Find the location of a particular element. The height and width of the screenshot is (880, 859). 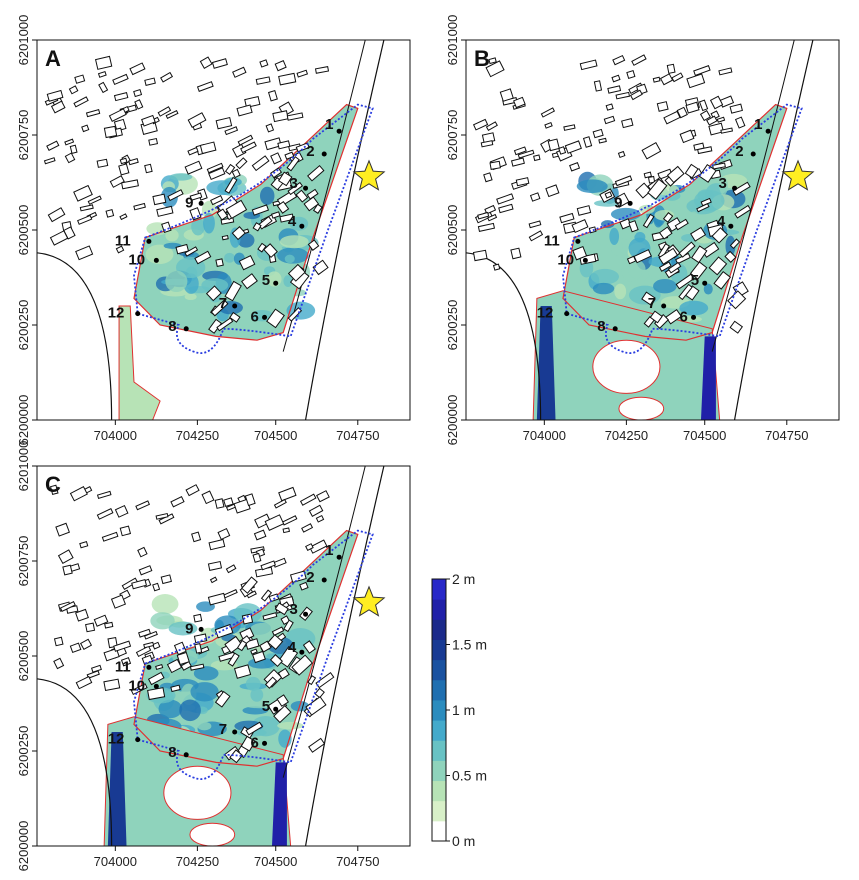

coastline-east is located at coordinates (344, 656).